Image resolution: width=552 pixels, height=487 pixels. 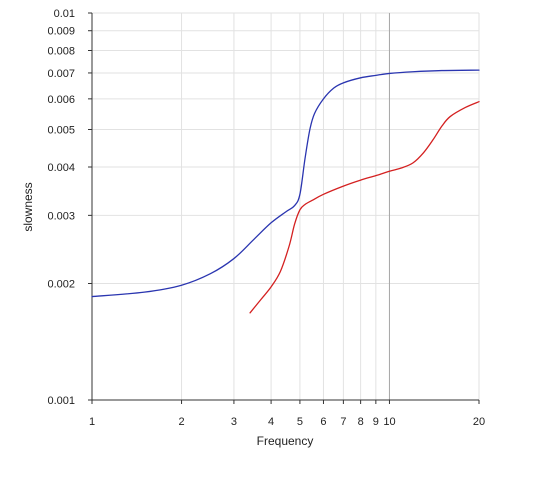 What do you see at coordinates (61, 32) in the screenshot?
I see `y-tick-label: 0.009` at bounding box center [61, 32].